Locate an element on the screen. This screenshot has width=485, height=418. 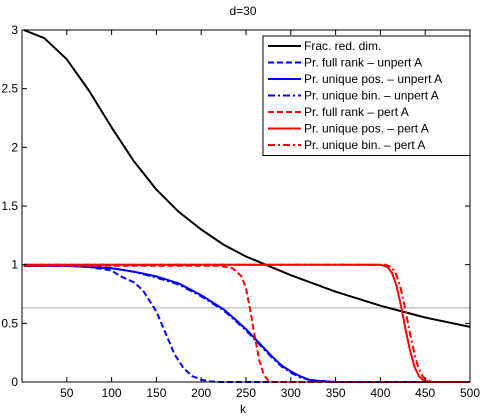
y-tick-label: 0.5 is located at coordinates (9, 323).